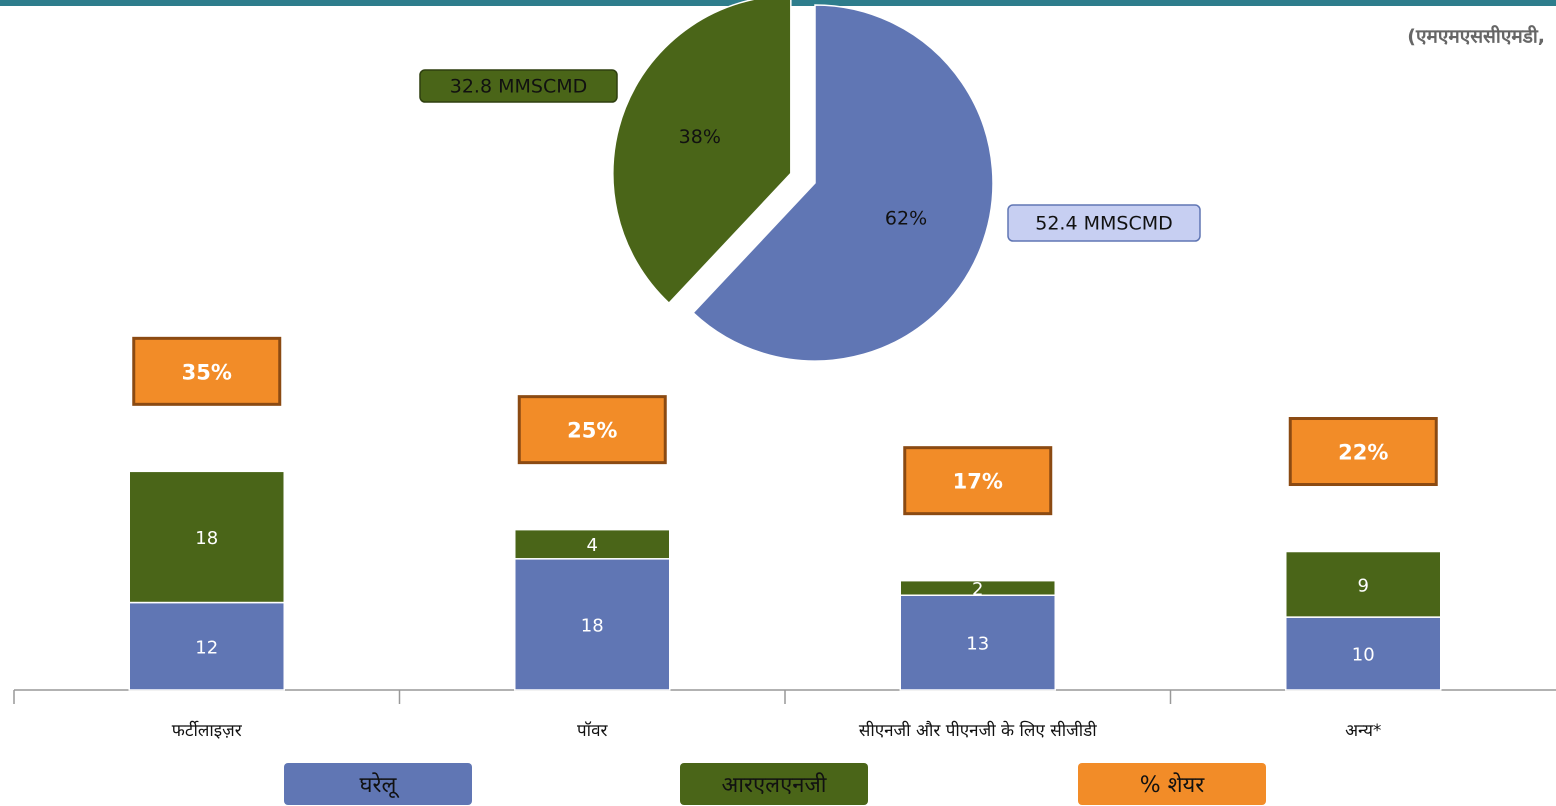 Image resolution: width=1556 pixels, height=806 pixels. I want to click on data-label: 4, so click(592, 545).